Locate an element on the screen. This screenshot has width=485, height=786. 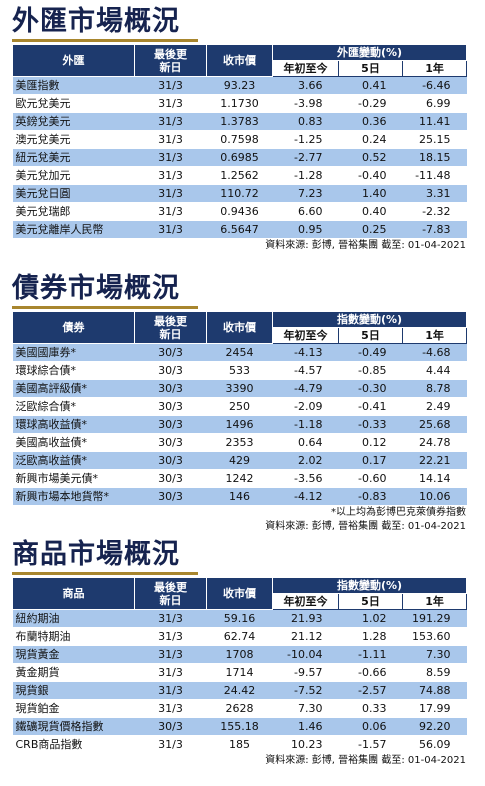
row-close: 2353 is located at coordinates (239, 442).